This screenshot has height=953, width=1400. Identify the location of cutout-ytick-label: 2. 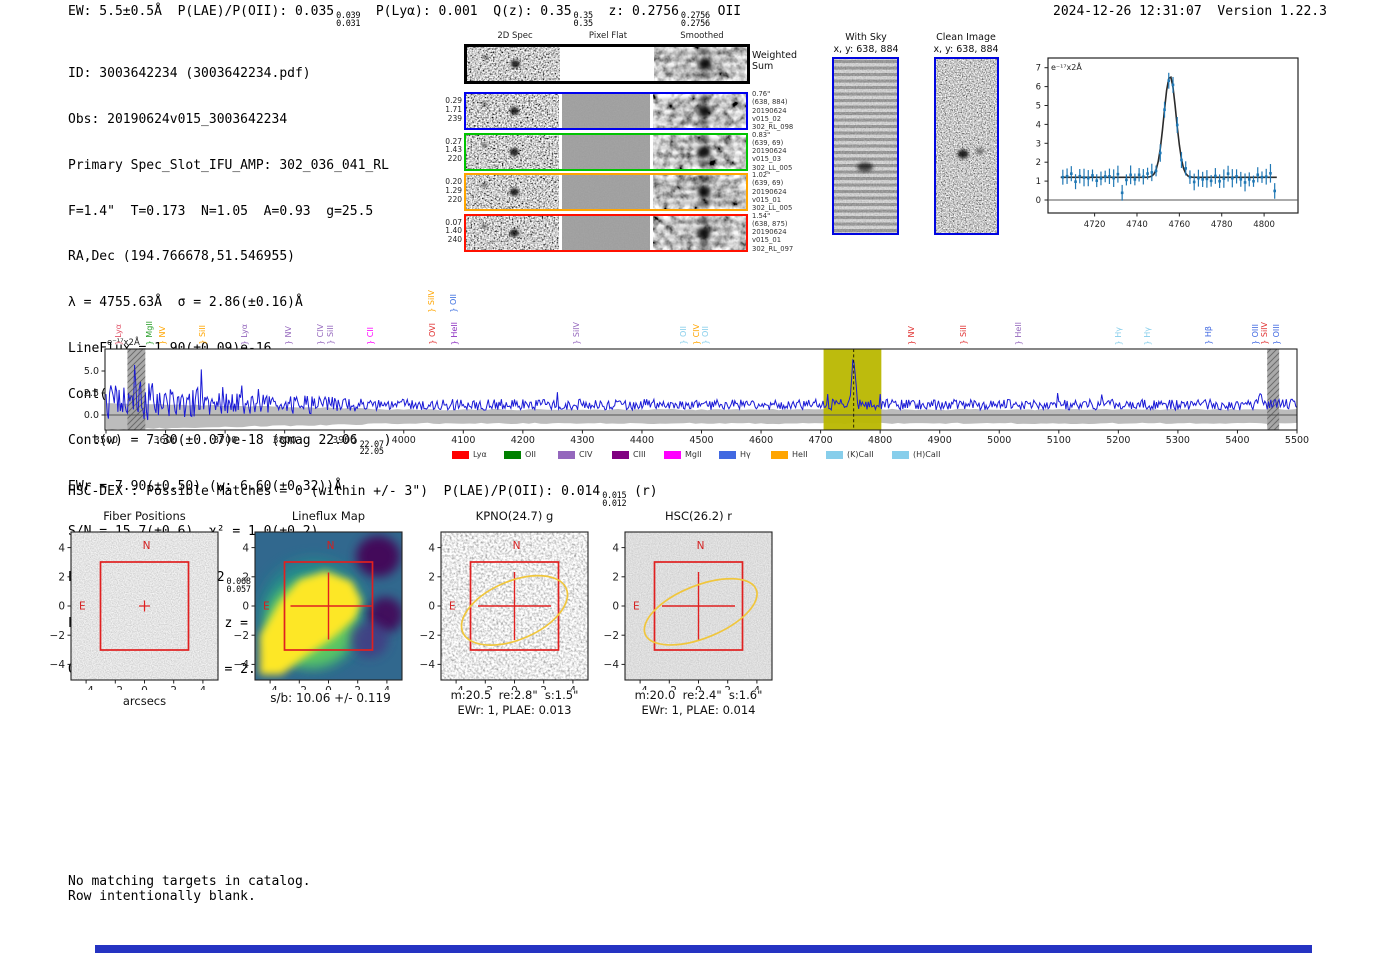
(431, 578).